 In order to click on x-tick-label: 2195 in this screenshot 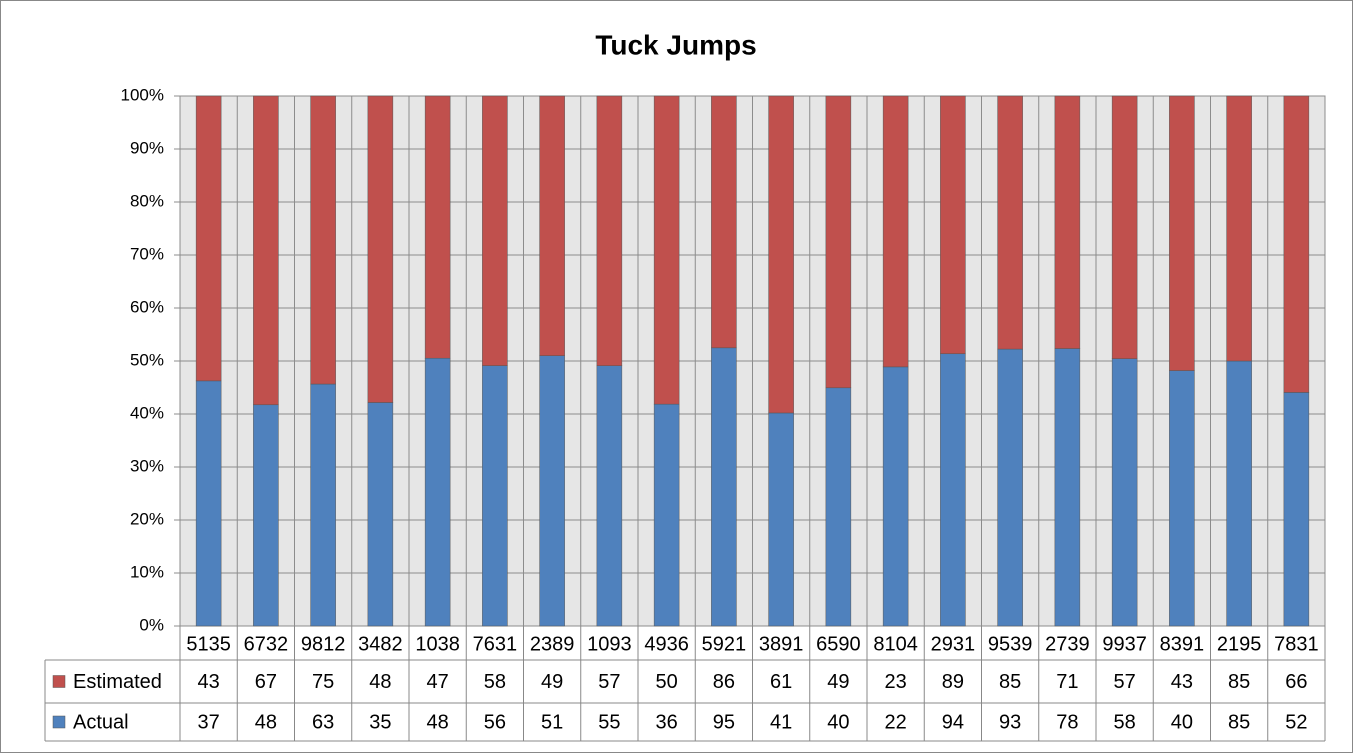, I will do `click(1239, 644)`.